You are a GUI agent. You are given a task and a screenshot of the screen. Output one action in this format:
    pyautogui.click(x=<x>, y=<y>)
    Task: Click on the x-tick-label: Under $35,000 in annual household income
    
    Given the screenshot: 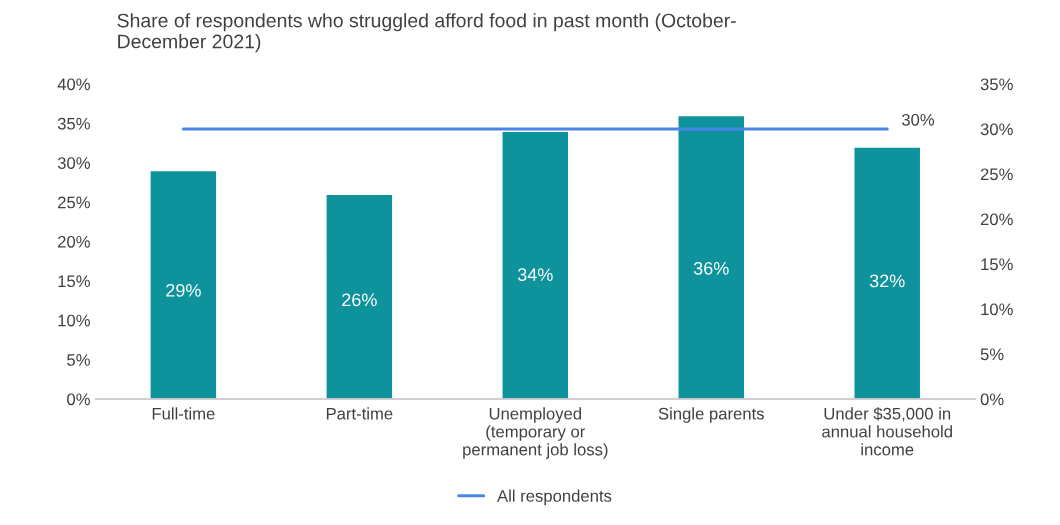 What is the action you would take?
    pyautogui.click(x=887, y=431)
    